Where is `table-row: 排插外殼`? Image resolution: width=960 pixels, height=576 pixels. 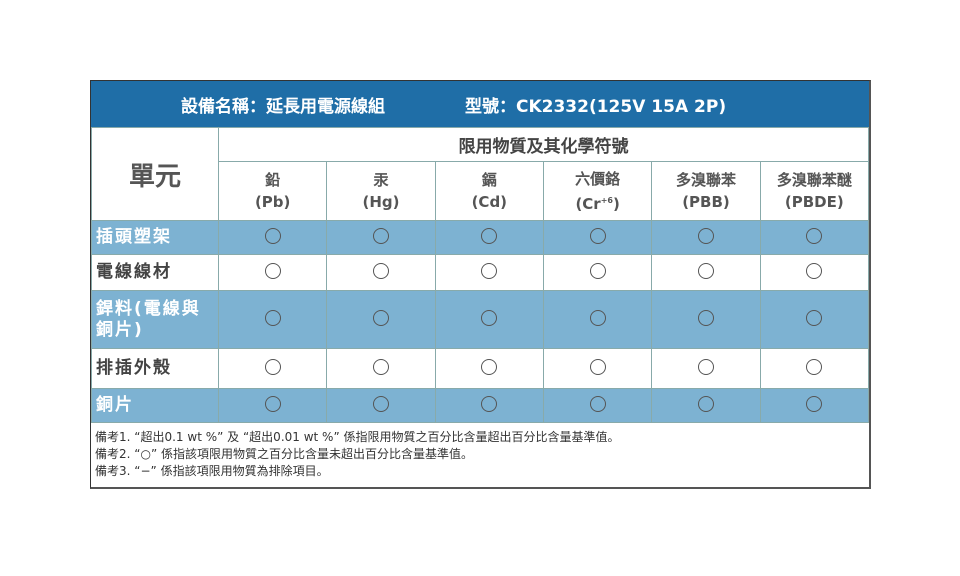
table-row: 排插外殼 is located at coordinates (480, 368).